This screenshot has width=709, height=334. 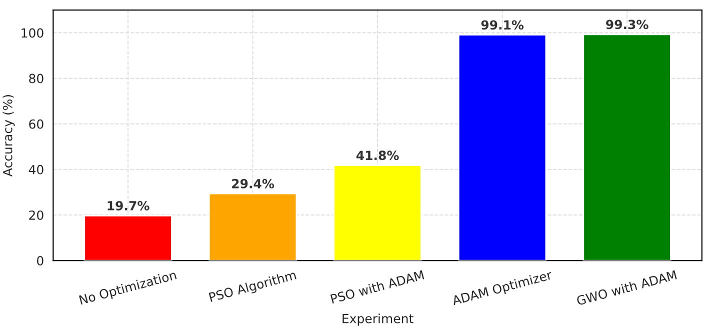 What do you see at coordinates (36, 124) in the screenshot?
I see `y-tick-label: 60` at bounding box center [36, 124].